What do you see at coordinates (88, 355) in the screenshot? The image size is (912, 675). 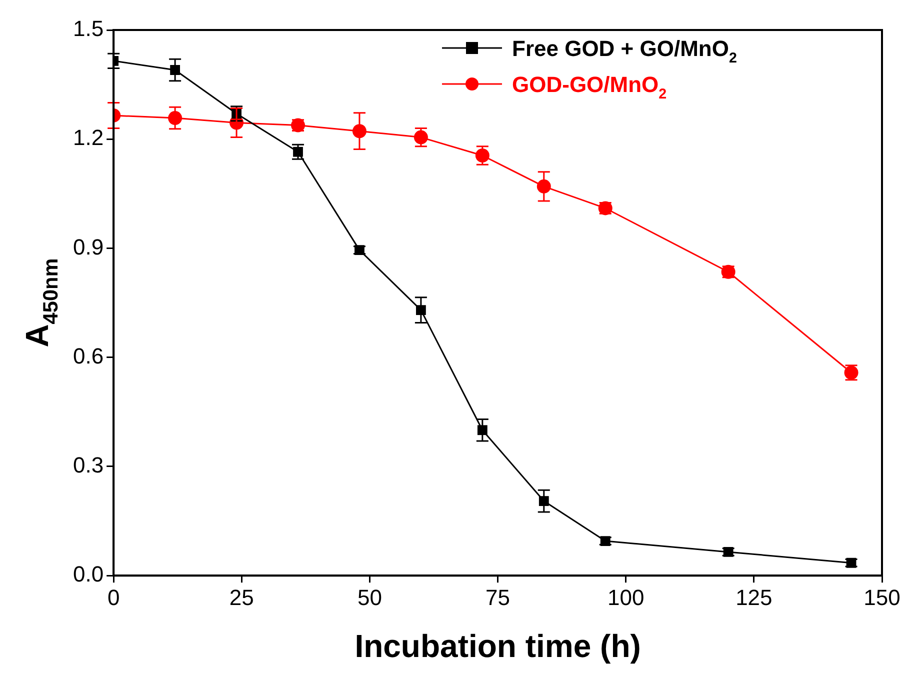 I see `y-tick-label: 0.6` at bounding box center [88, 355].